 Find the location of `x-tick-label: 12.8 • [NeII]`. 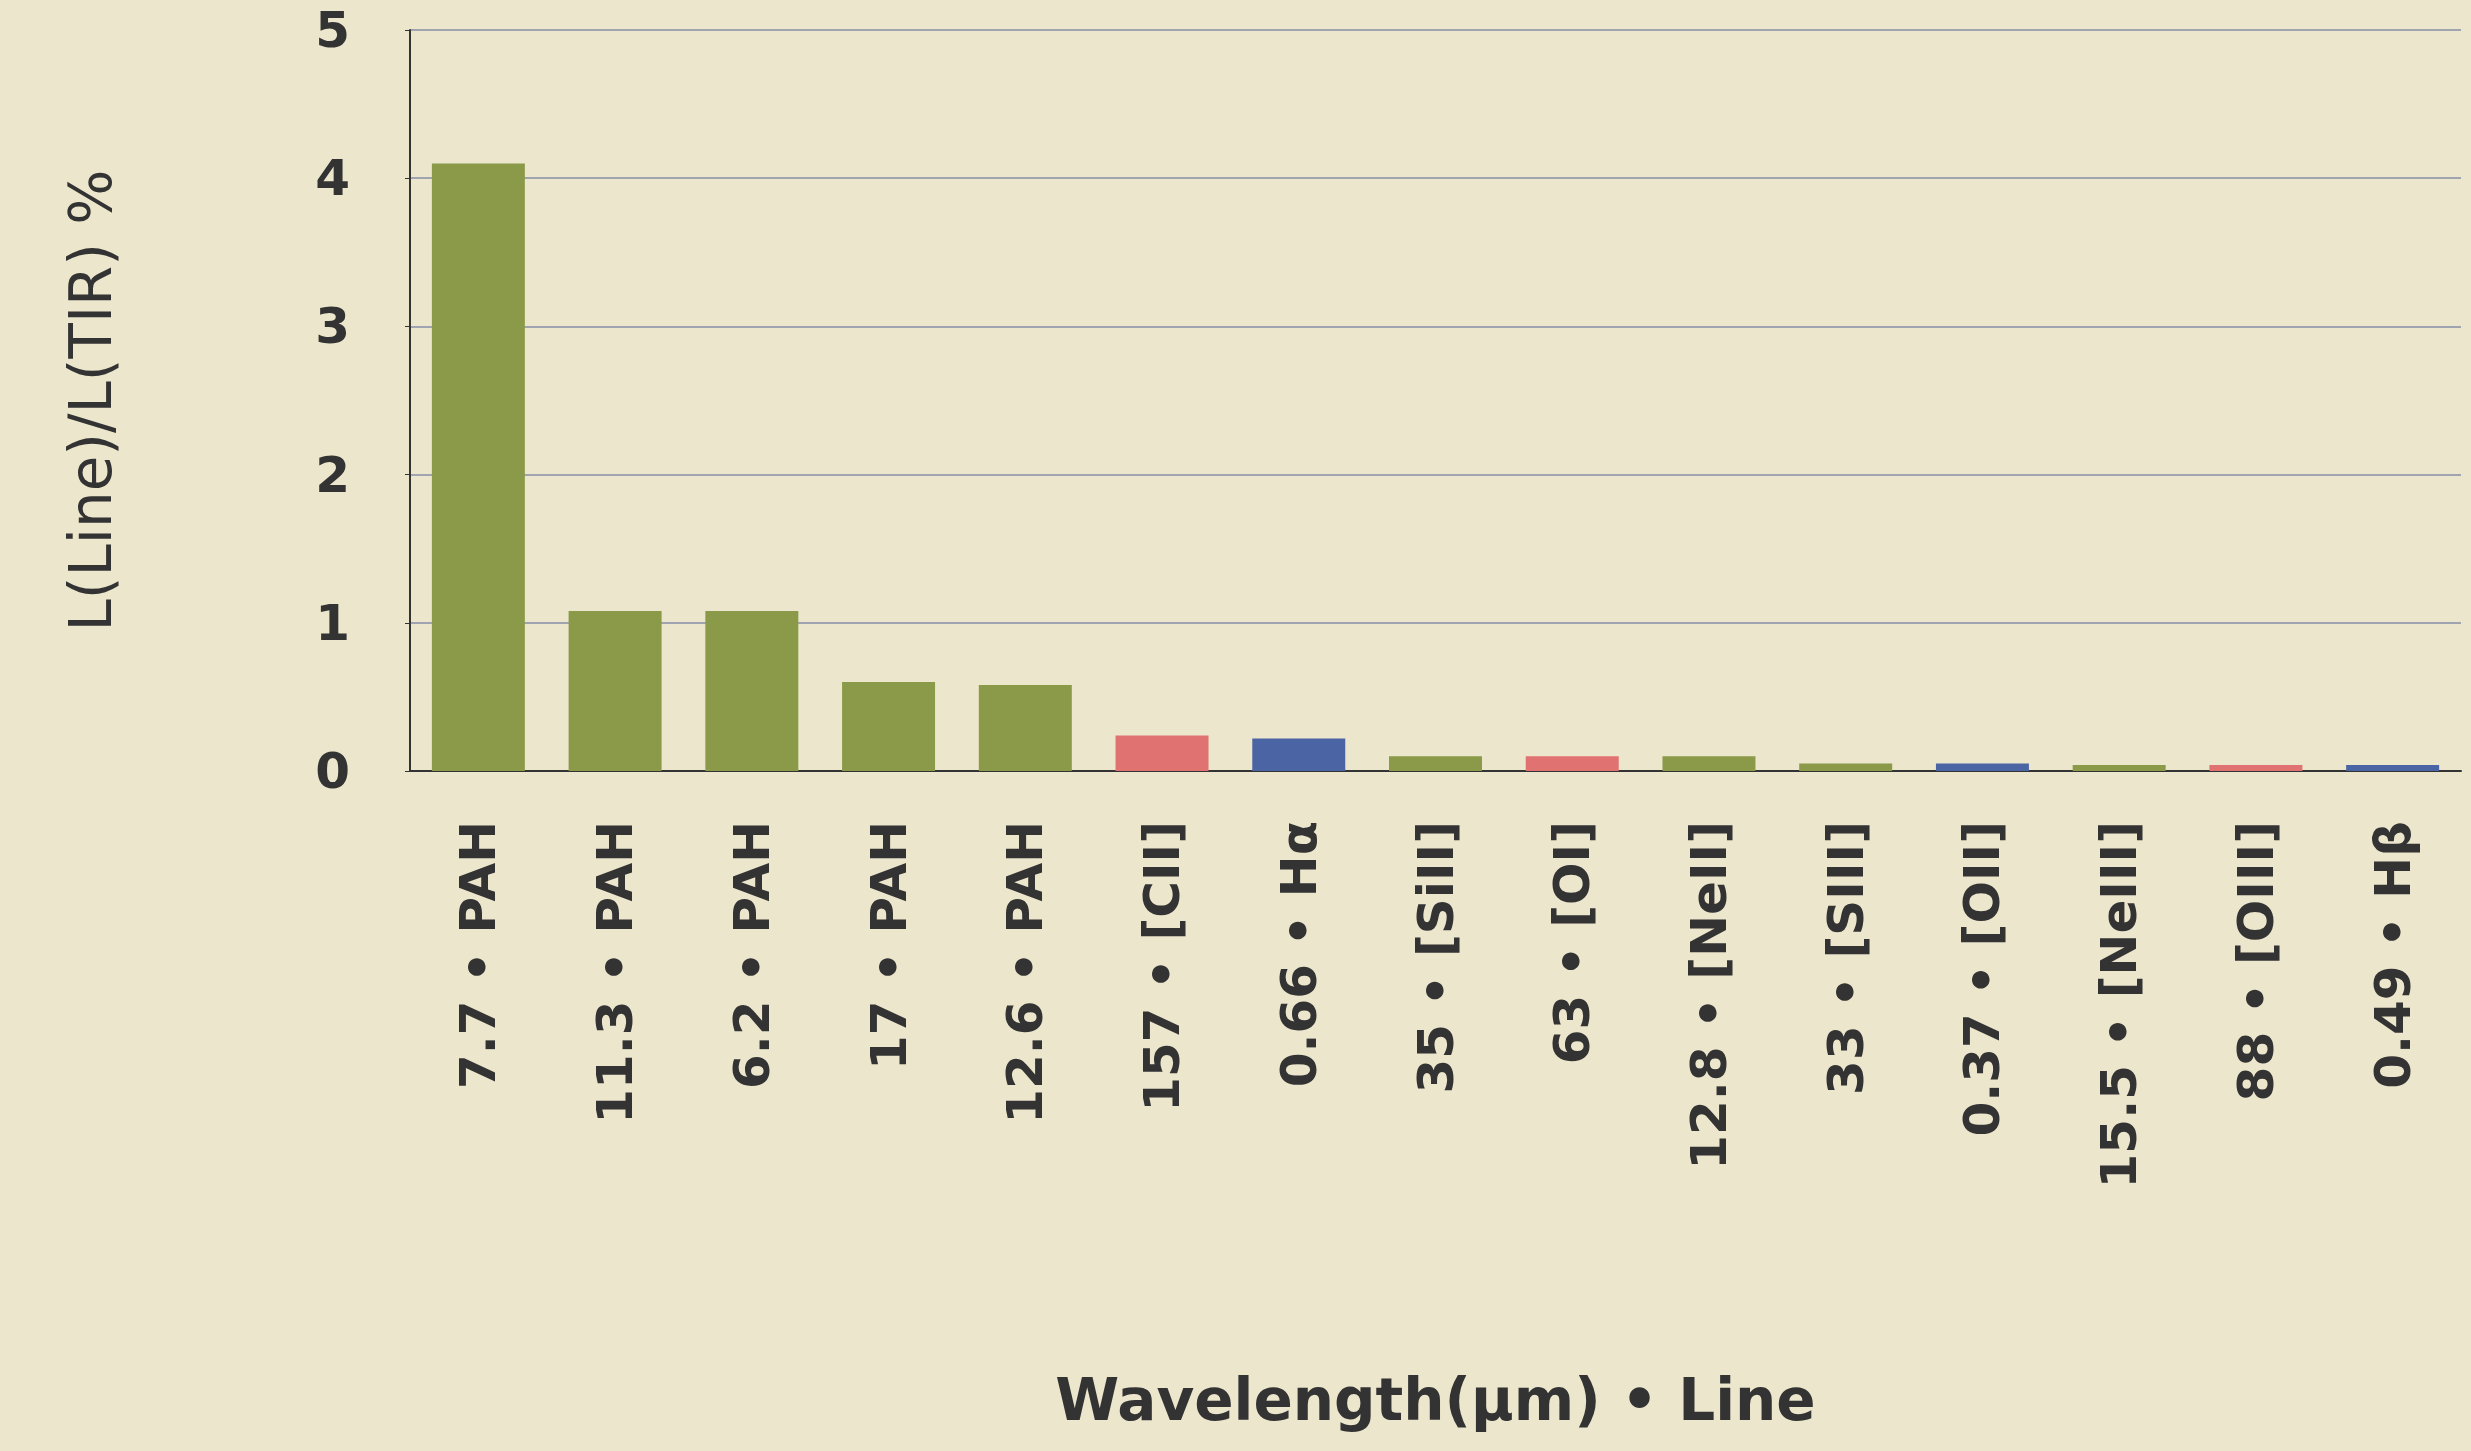

x-tick-label: 12.8 • [NeII] is located at coordinates (1708, 995).